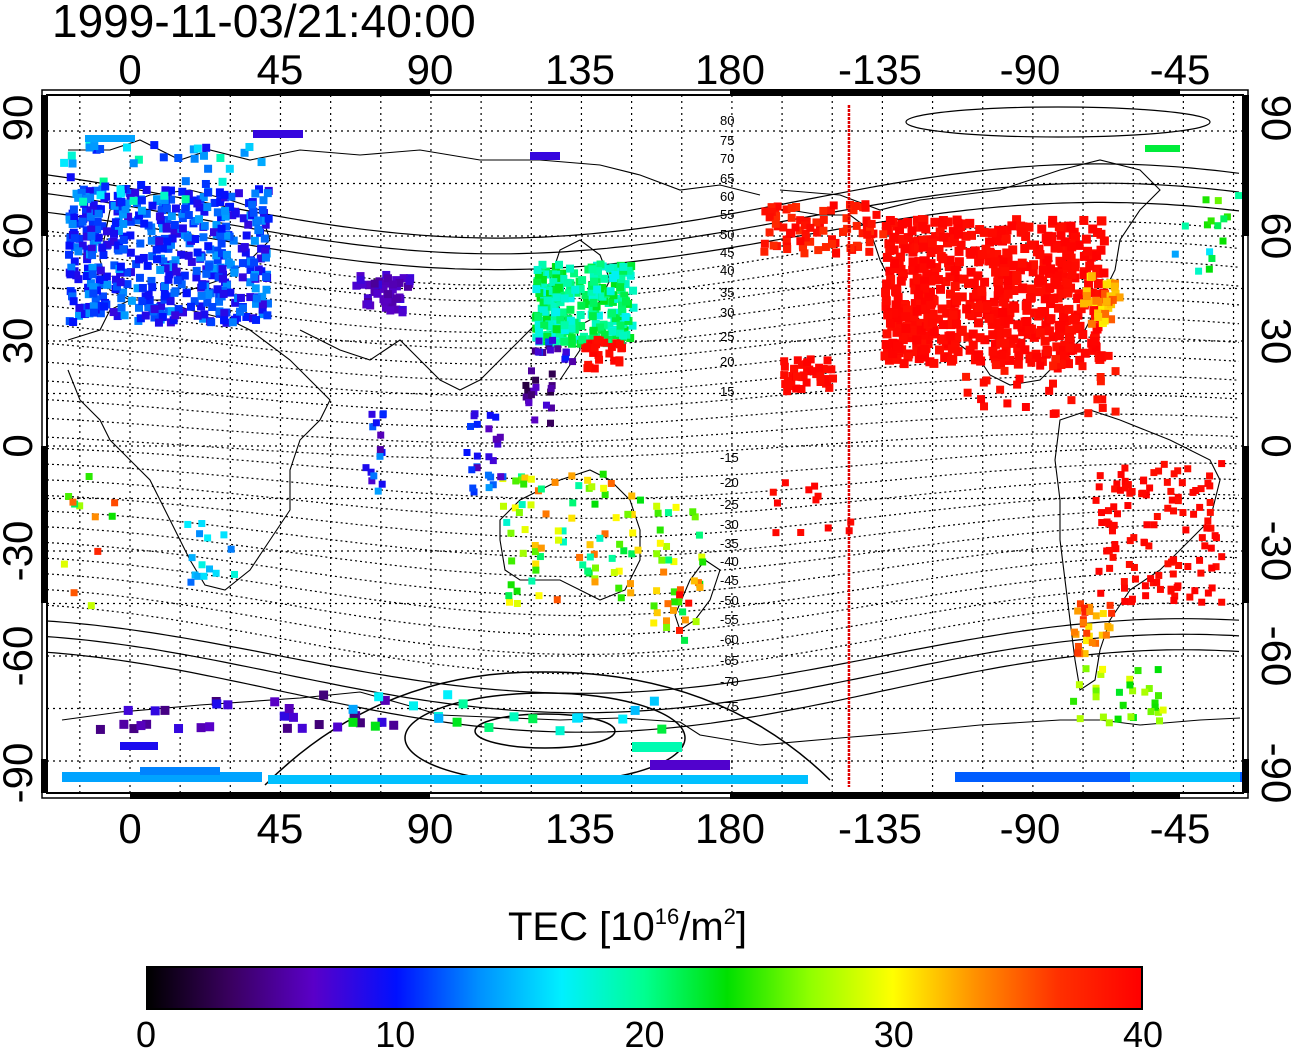  Describe the element at coordinates (727, 214) in the screenshot. I see `magnetic-latitude-label: 55` at that location.